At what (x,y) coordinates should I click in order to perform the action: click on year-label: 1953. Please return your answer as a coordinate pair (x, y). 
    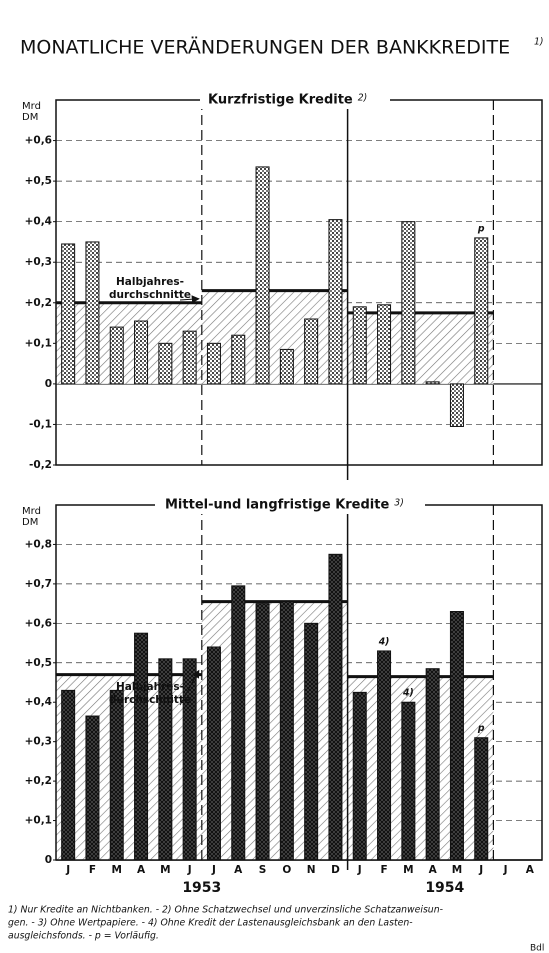
    Looking at the image, I should click on (201, 888).